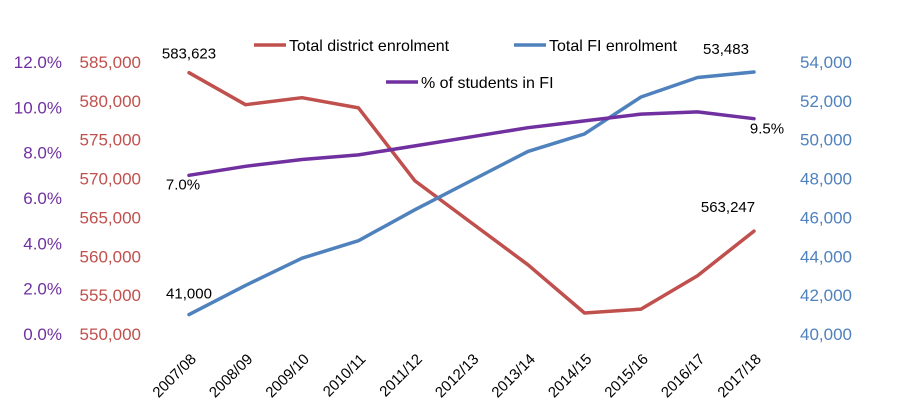  Describe the element at coordinates (189, 54) in the screenshot. I see `data-label: 583,623` at that location.